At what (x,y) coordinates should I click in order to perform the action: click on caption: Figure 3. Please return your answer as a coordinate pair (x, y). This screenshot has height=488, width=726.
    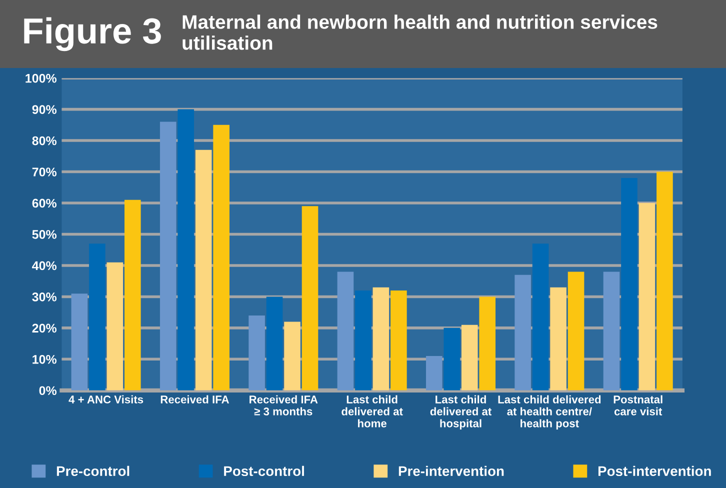
    Looking at the image, I should click on (92, 34).